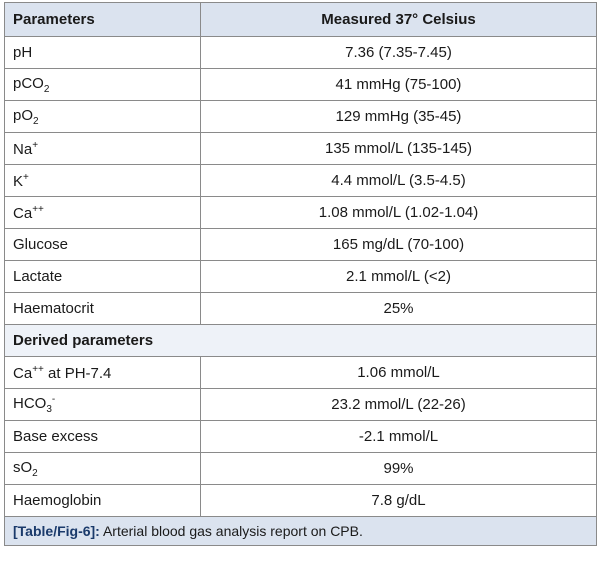 This screenshot has width=600, height=562. What do you see at coordinates (23, 467) in the screenshot?
I see `param-name-main: sO` at bounding box center [23, 467].